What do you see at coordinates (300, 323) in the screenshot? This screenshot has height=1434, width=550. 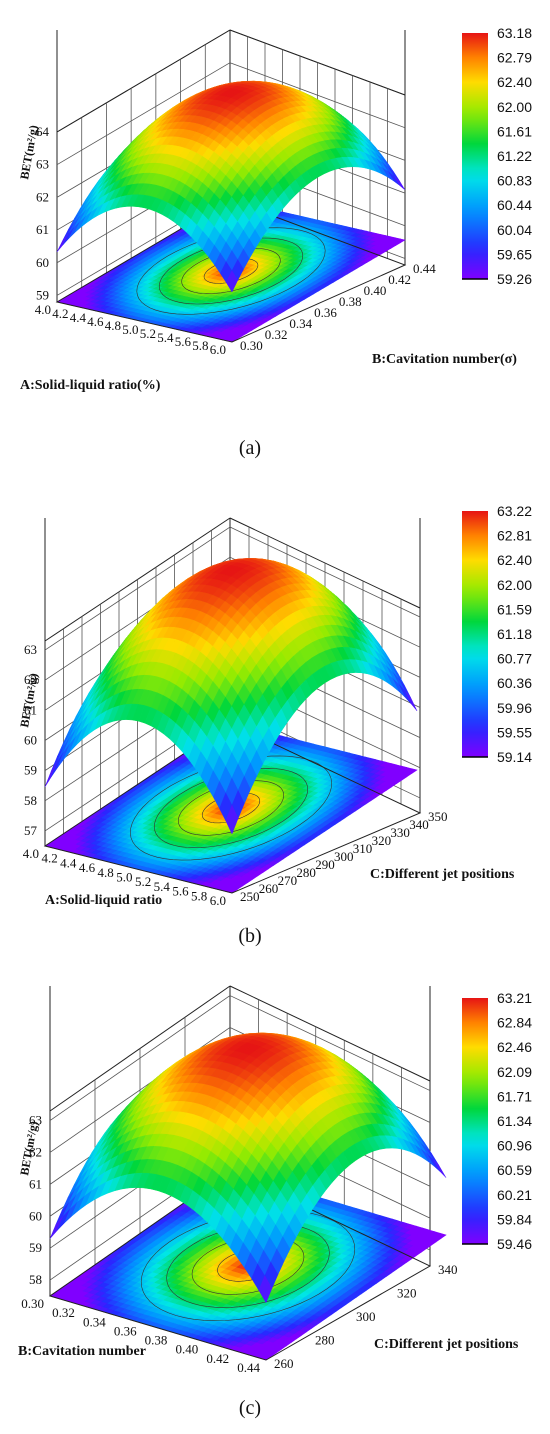 I see `y-tick-label: 0.34` at bounding box center [300, 323].